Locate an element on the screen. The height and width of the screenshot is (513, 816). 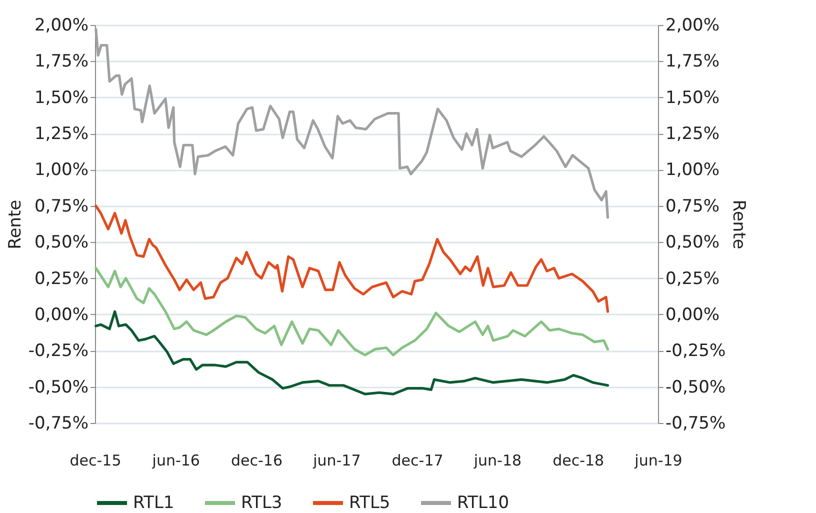
y2-tick-label: -0,50% is located at coordinates (696, 387).